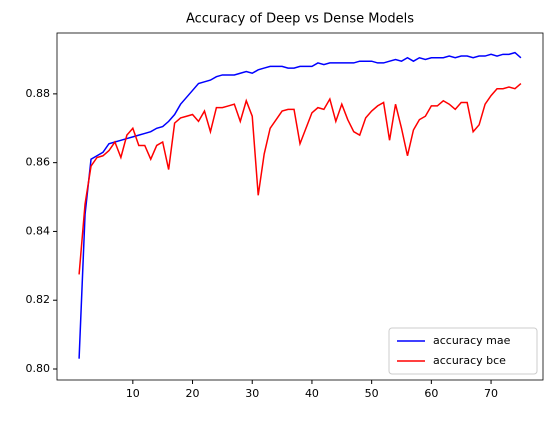 This screenshot has width=556, height=435. What do you see at coordinates (300, 19) in the screenshot?
I see `chart-title: Accuracy of Deep vs Dense Models` at bounding box center [300, 19].